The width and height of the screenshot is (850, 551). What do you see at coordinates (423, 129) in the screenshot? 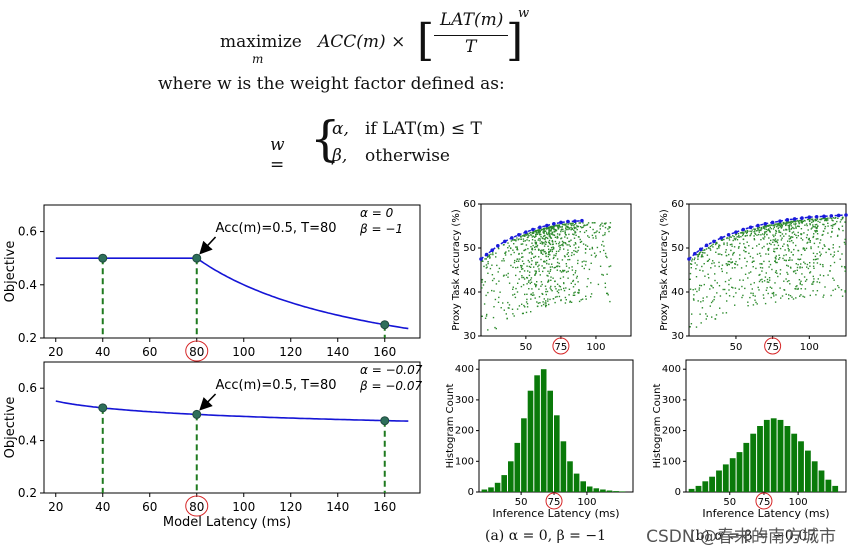
I see `case1-condition: if LAT(m) ≤ T` at bounding box center [423, 129].